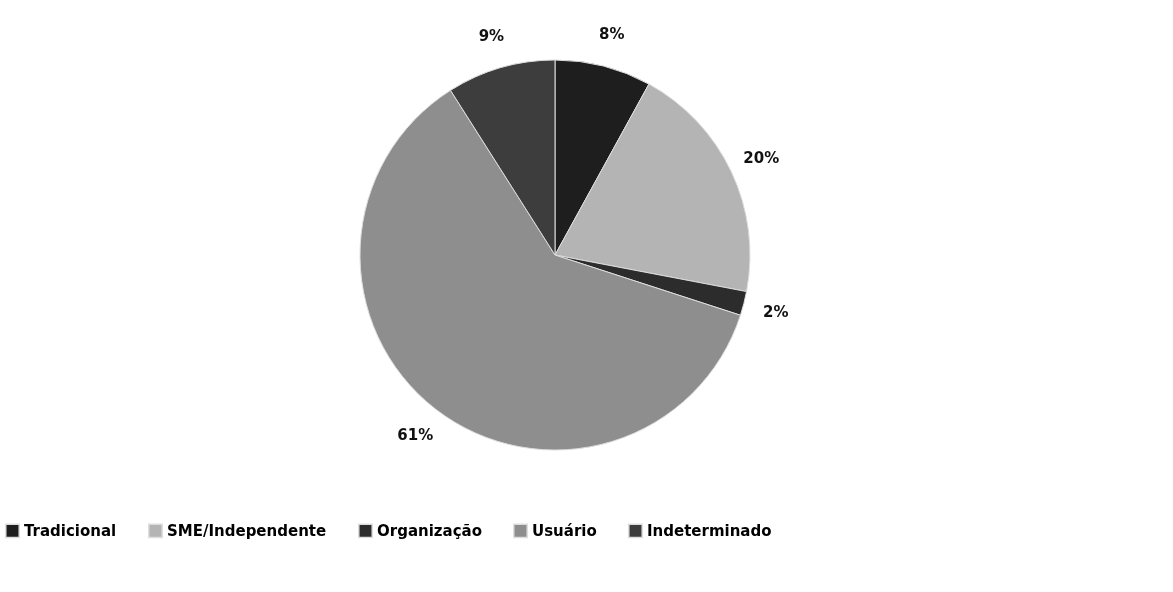  Describe the element at coordinates (776, 311) in the screenshot. I see `data-label: 2%` at that location.